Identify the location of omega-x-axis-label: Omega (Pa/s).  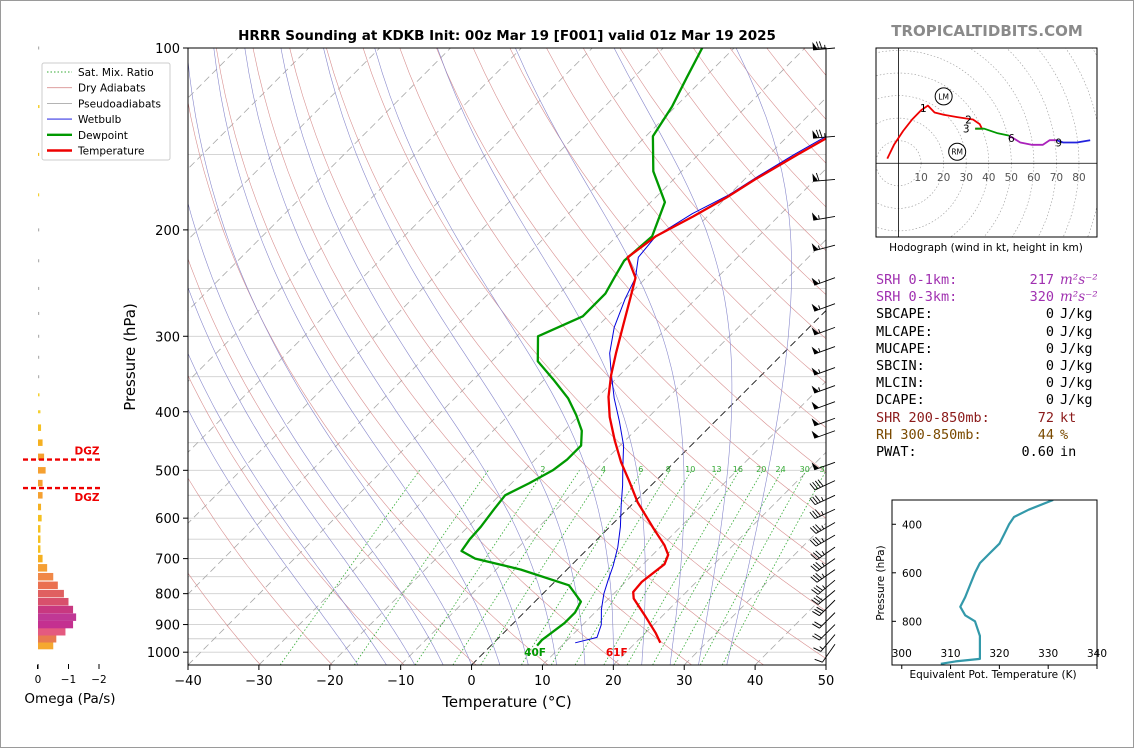
(69, 699).